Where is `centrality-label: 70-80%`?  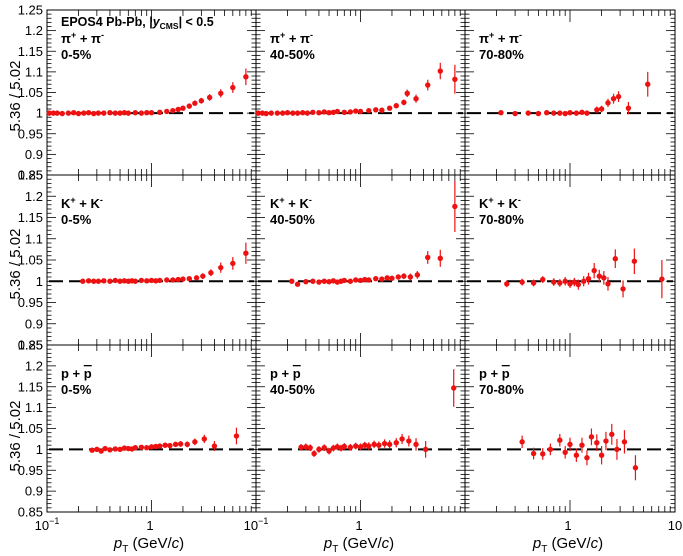 centrality-label: 70-80% is located at coordinates (501, 54).